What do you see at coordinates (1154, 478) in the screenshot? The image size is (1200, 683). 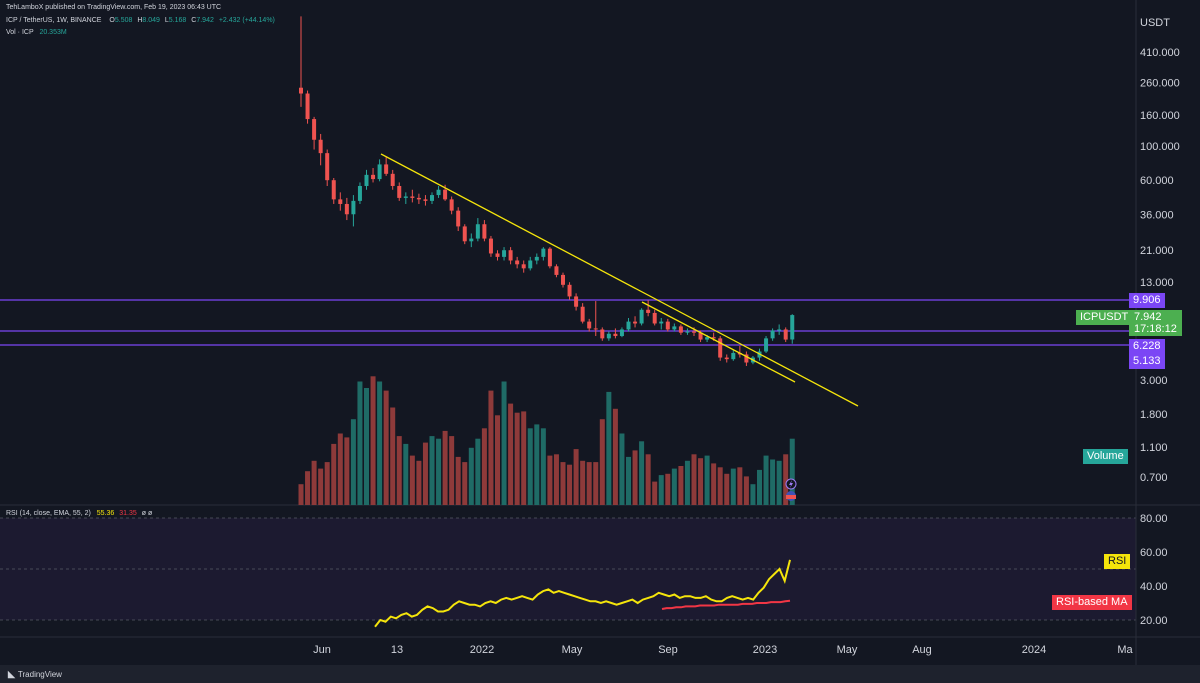 I see `price-tick-label: 0.700` at bounding box center [1154, 478].